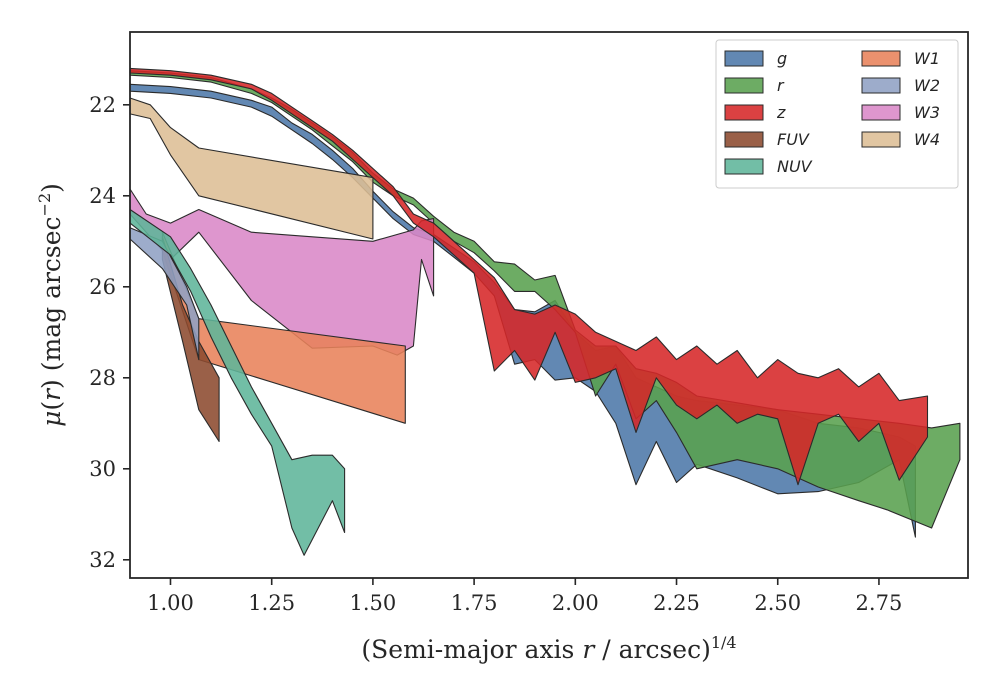 The height and width of the screenshot is (700, 1000). What do you see at coordinates (170, 603) in the screenshot?
I see `x-tick-label: 1.00` at bounding box center [170, 603].